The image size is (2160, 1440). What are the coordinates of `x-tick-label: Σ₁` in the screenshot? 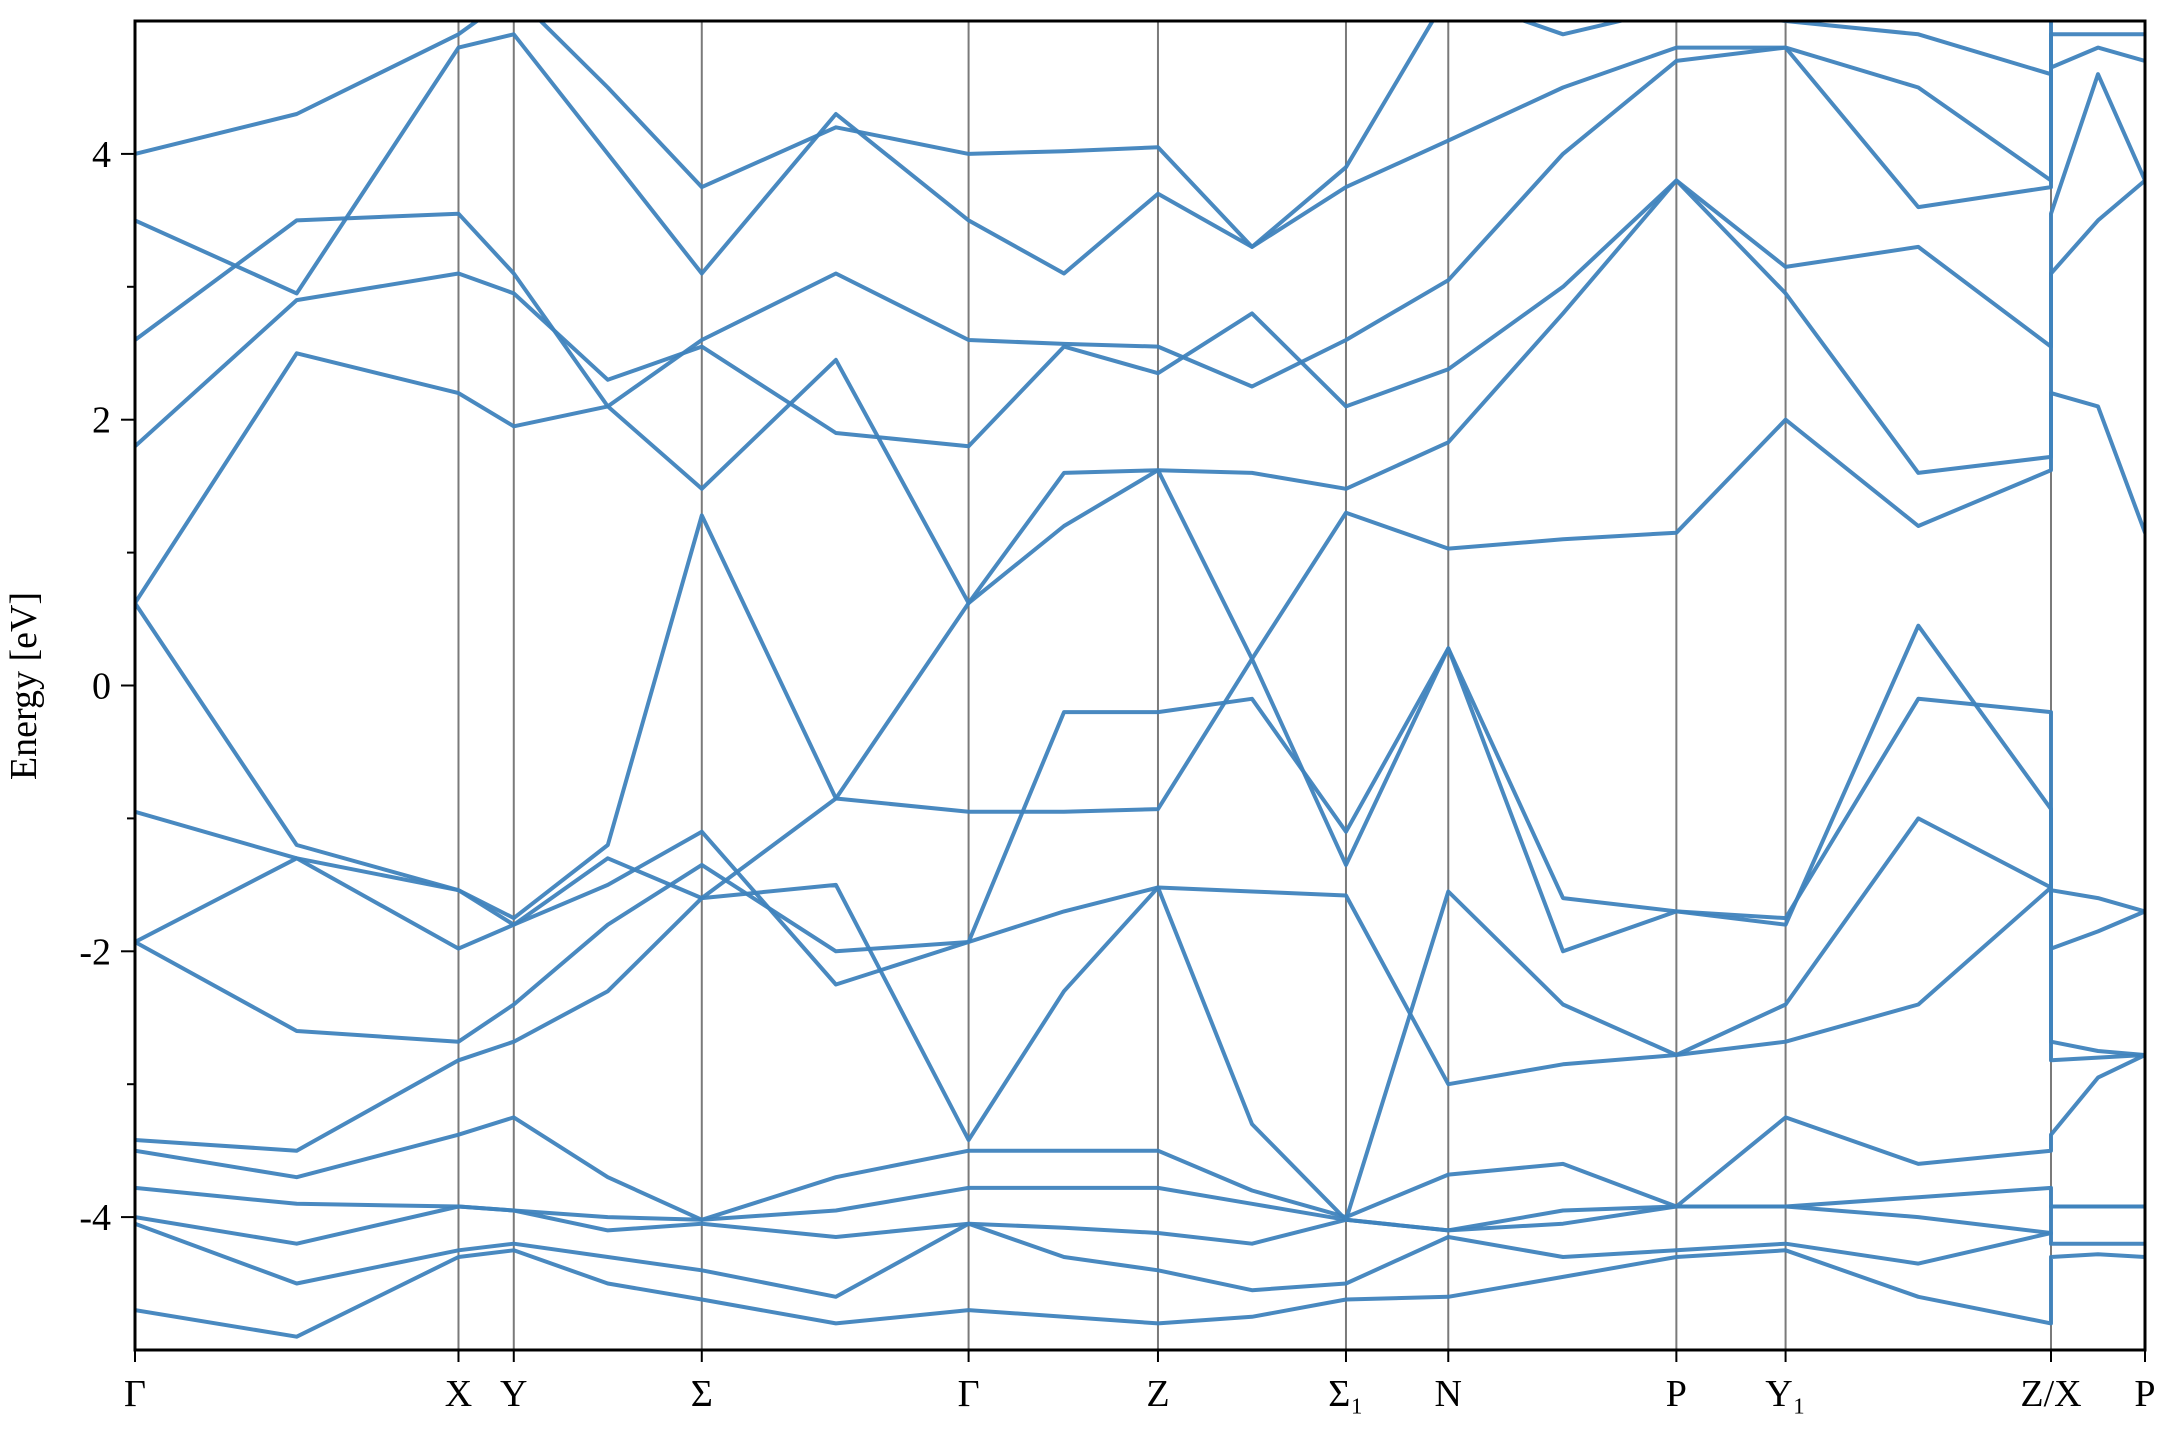 It's located at (1345, 1394).